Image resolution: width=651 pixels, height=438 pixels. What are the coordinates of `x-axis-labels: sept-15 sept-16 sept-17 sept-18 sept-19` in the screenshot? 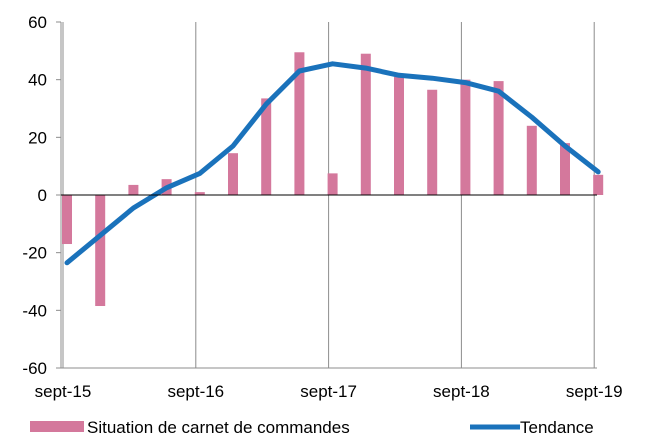 It's located at (329, 391).